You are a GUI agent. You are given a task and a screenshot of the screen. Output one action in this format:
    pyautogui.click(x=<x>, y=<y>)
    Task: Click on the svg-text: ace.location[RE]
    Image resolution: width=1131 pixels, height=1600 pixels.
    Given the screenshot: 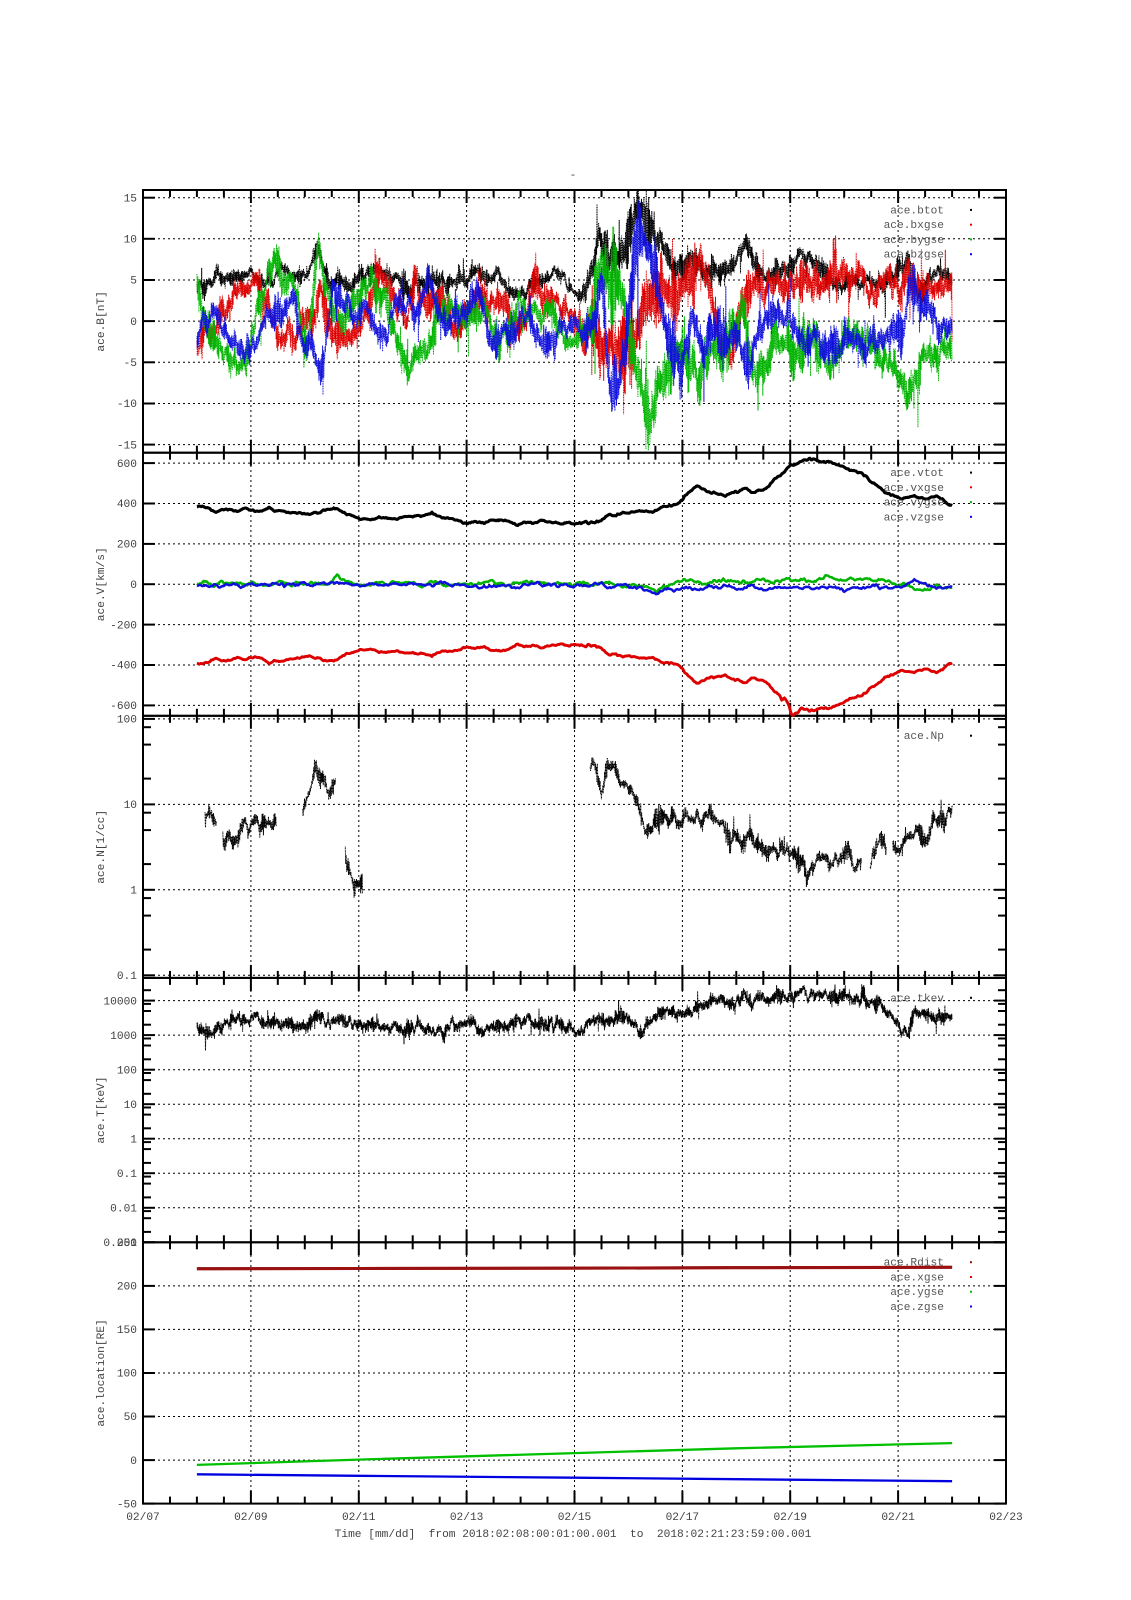 What is the action you would take?
    pyautogui.click(x=102, y=1372)
    